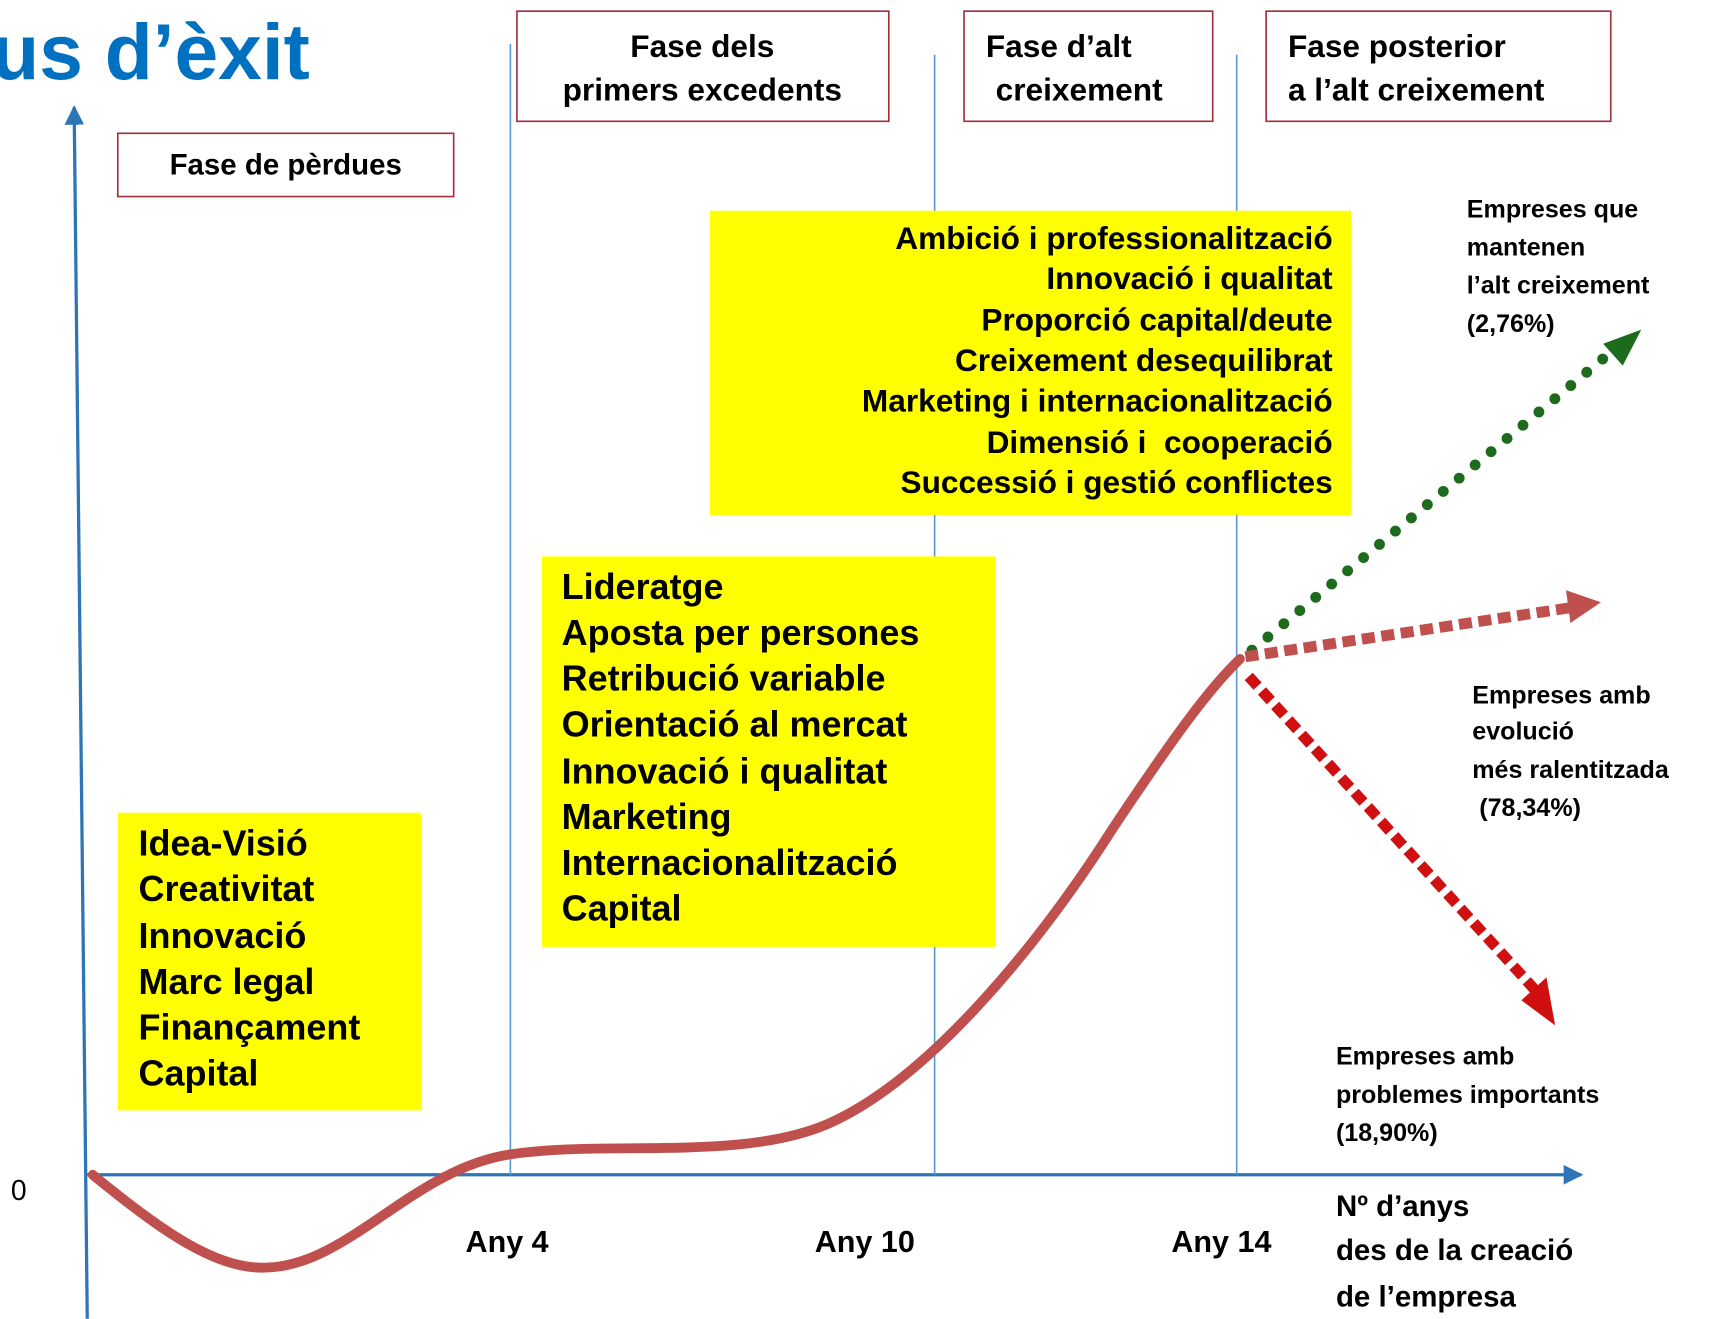 The height and width of the screenshot is (1319, 1710). I want to click on outcome-label: problemes importants, so click(1467, 1095).